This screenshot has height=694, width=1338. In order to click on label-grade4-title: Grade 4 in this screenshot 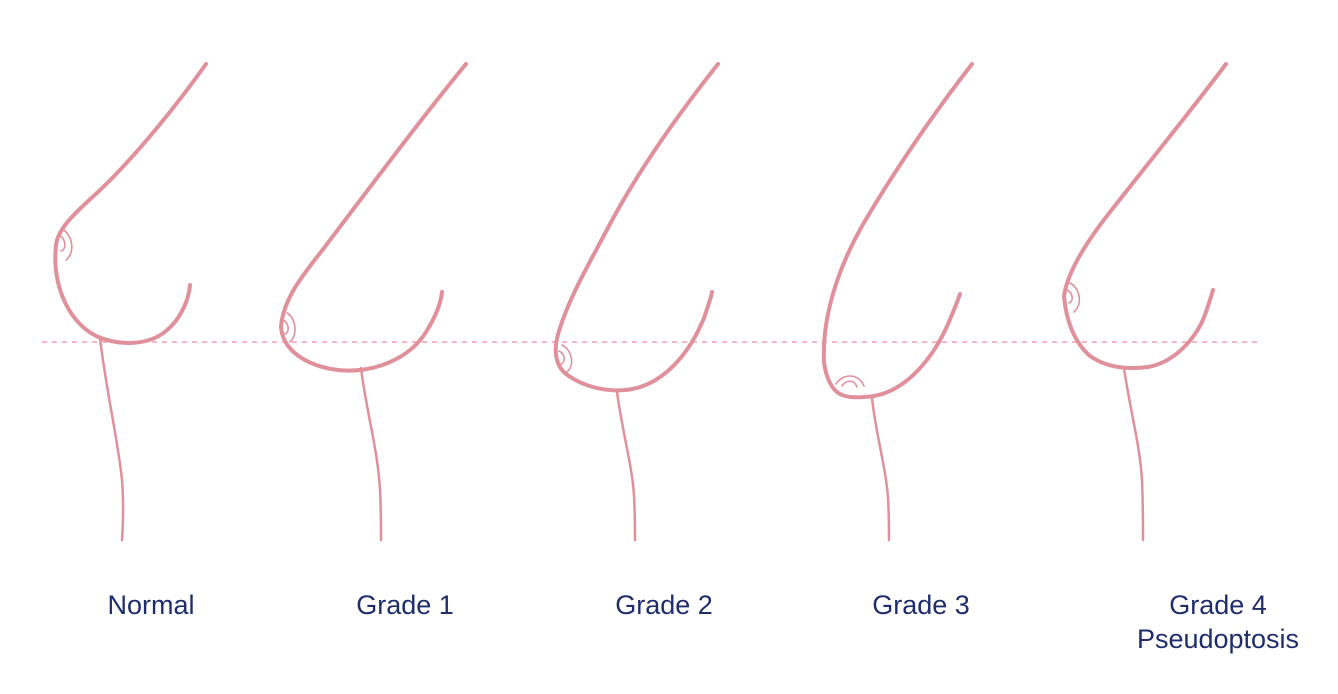, I will do `click(1218, 605)`.